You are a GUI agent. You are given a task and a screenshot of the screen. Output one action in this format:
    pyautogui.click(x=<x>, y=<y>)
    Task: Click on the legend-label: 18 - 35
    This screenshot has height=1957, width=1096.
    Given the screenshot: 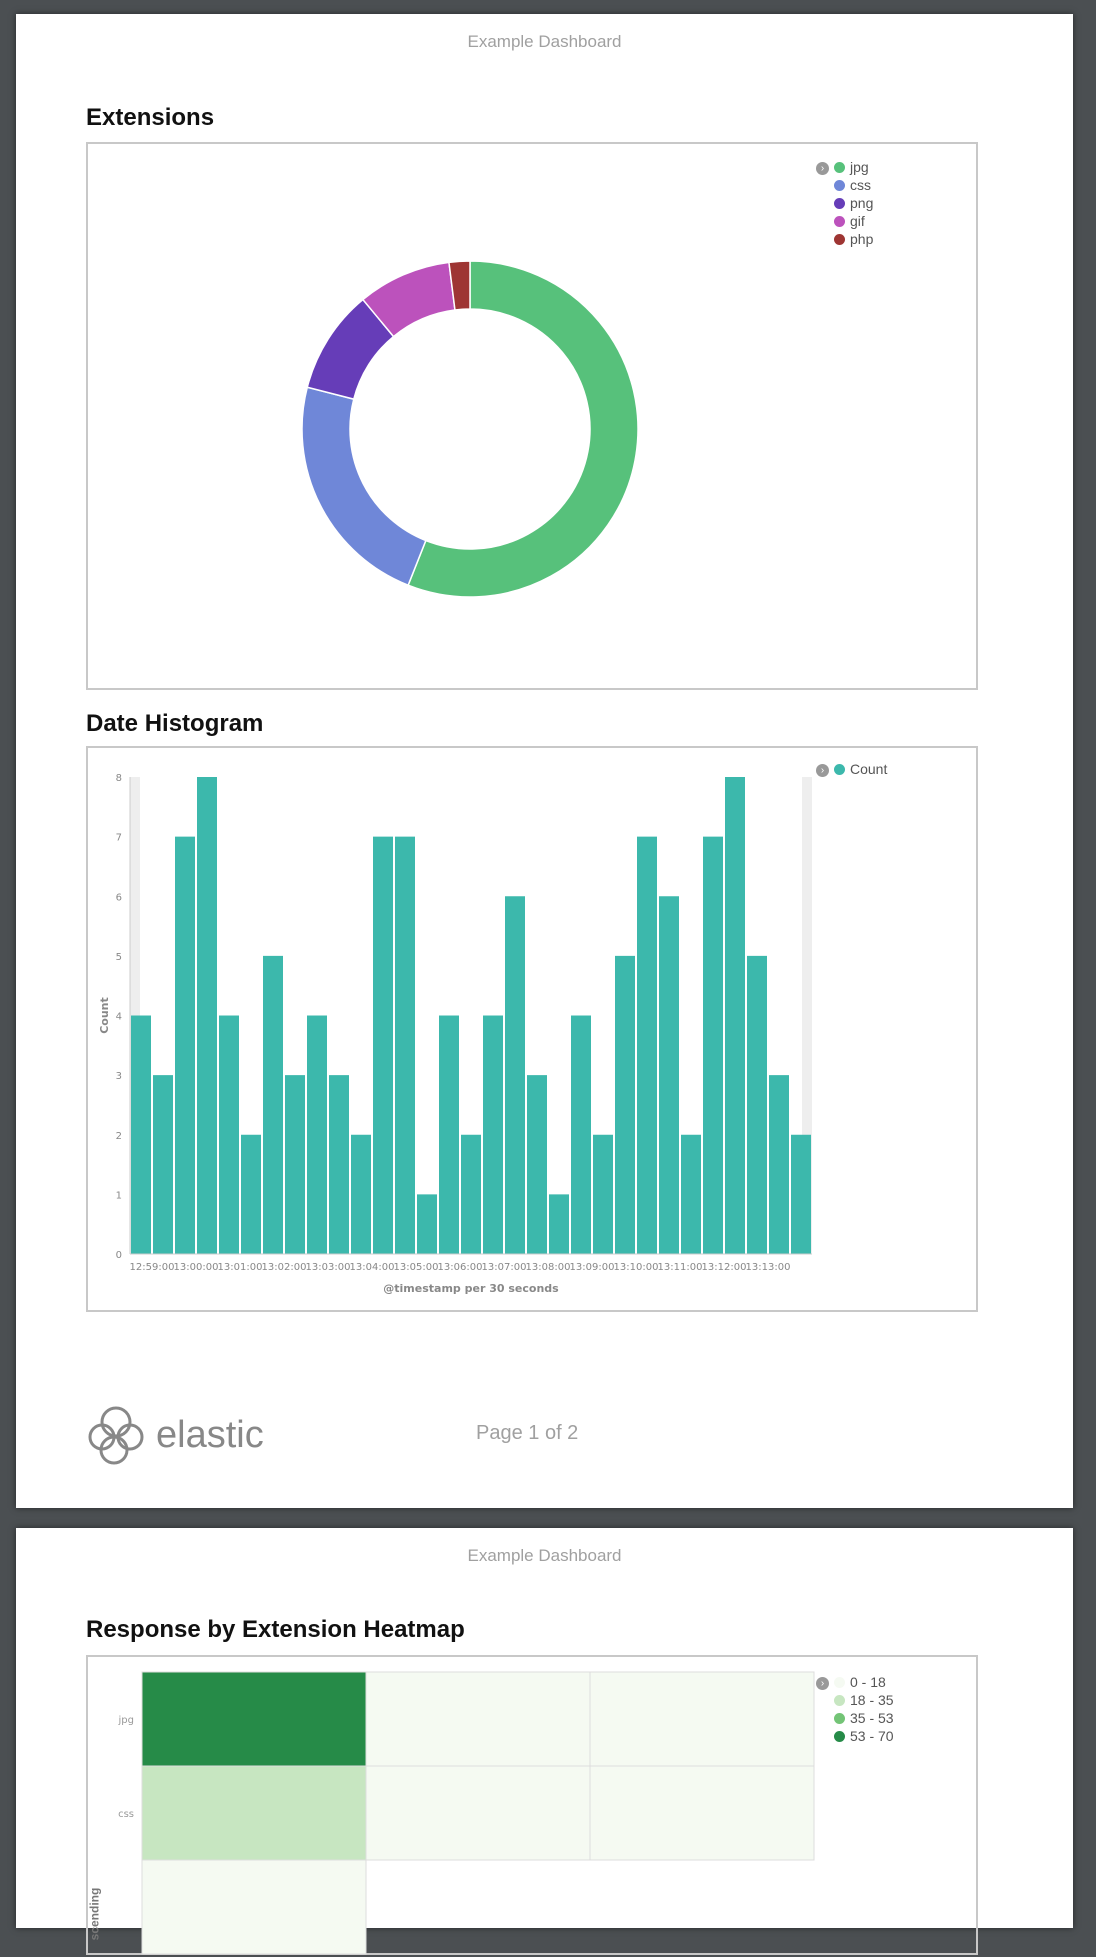 What is the action you would take?
    pyautogui.click(x=872, y=1700)
    